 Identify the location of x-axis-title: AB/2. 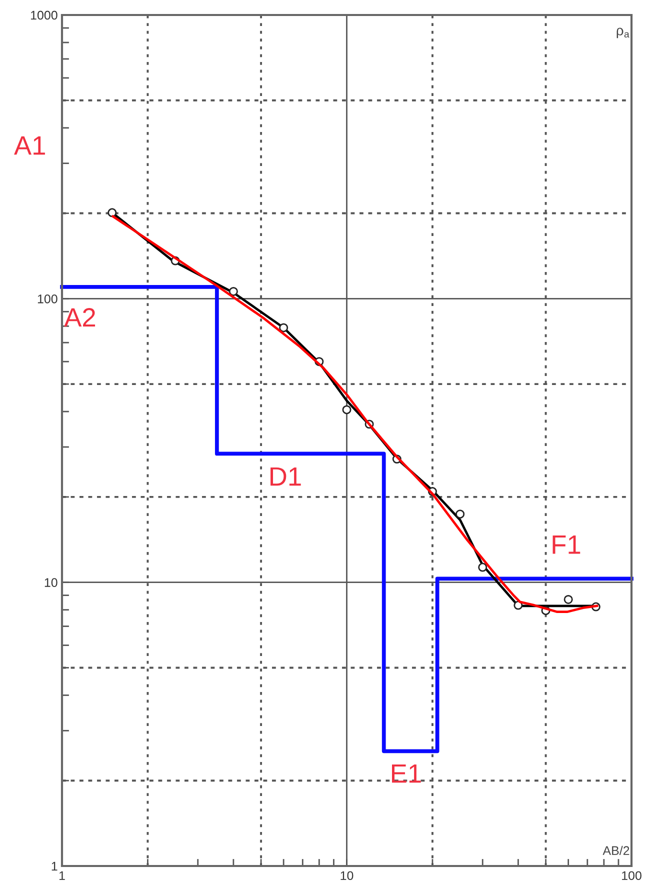
(616, 851).